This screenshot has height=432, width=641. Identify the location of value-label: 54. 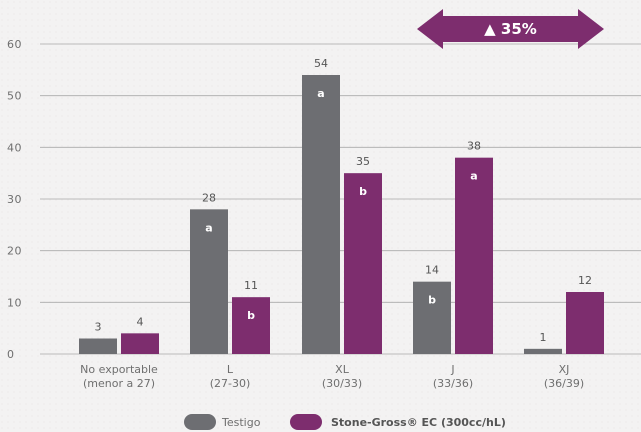
(321, 63).